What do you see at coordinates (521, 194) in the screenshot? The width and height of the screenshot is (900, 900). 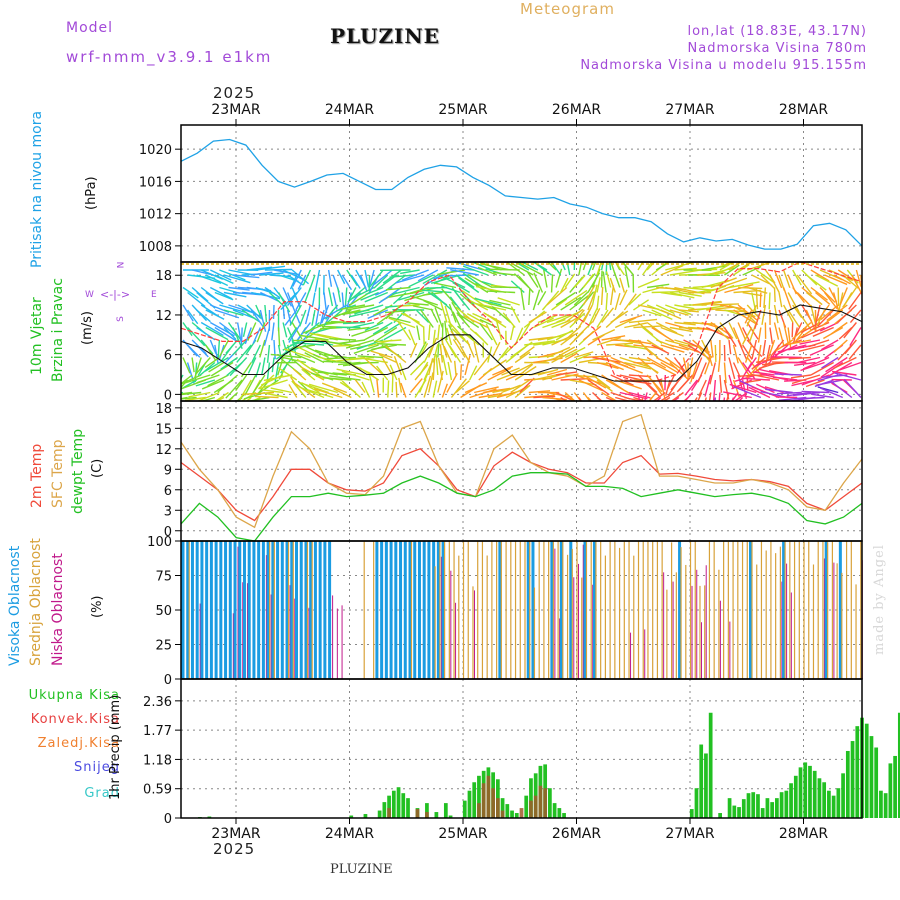 I see `pressure-line` at bounding box center [521, 194].